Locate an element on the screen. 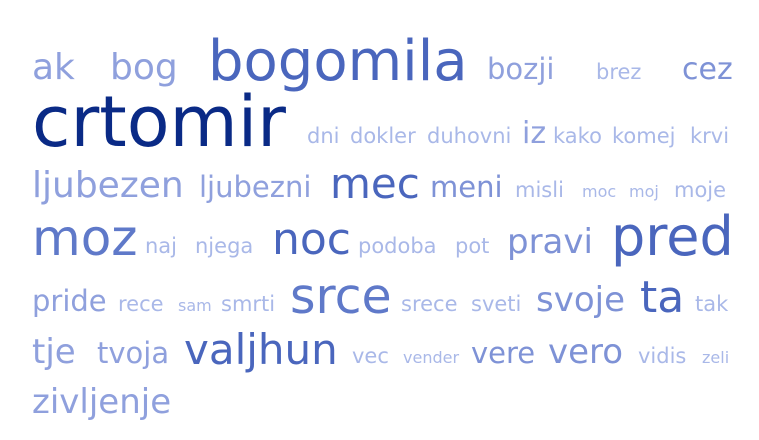 This screenshot has height=440, width=759. word-pred: pred is located at coordinates (672, 236).